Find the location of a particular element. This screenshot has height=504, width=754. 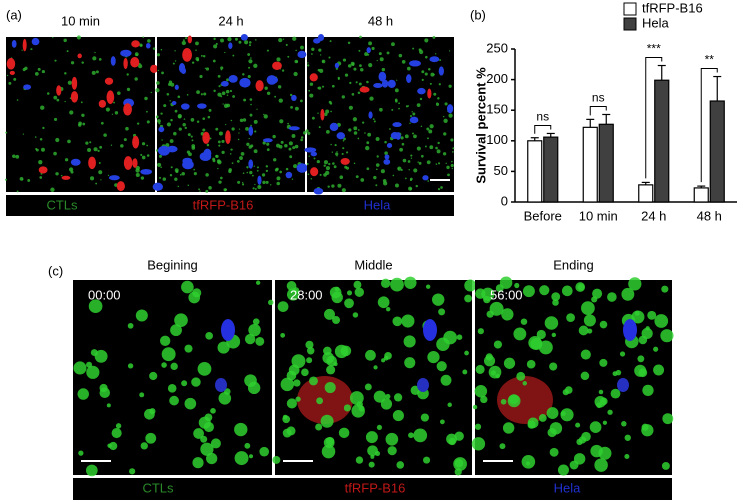

panel-label: (a) is located at coordinates (14, 14).